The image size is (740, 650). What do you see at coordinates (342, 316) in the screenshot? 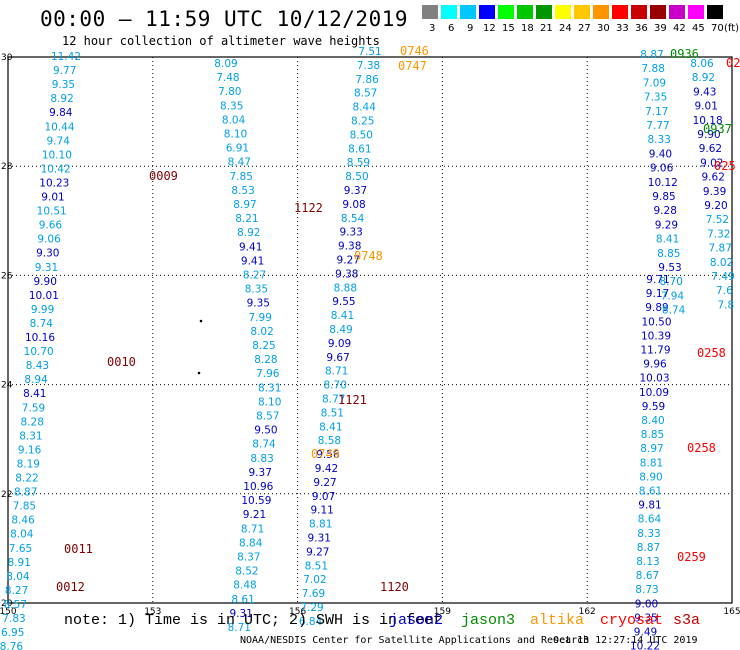
I see `wave-height-value: 8.41` at bounding box center [342, 316].